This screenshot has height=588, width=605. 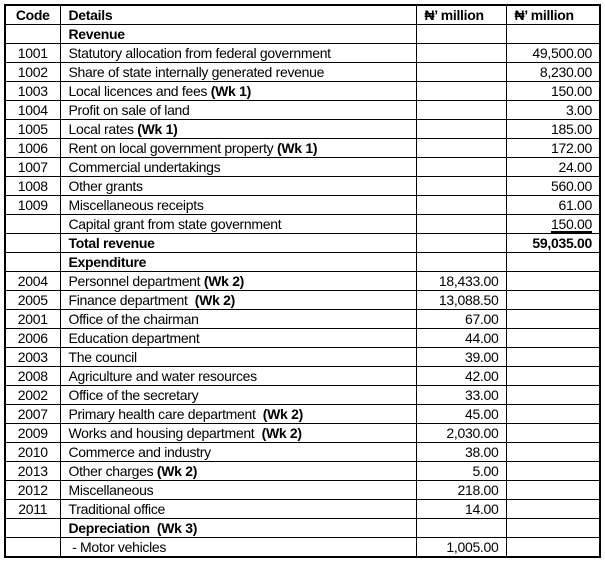 I want to click on details-cell: Total revenue, so click(x=238, y=243).